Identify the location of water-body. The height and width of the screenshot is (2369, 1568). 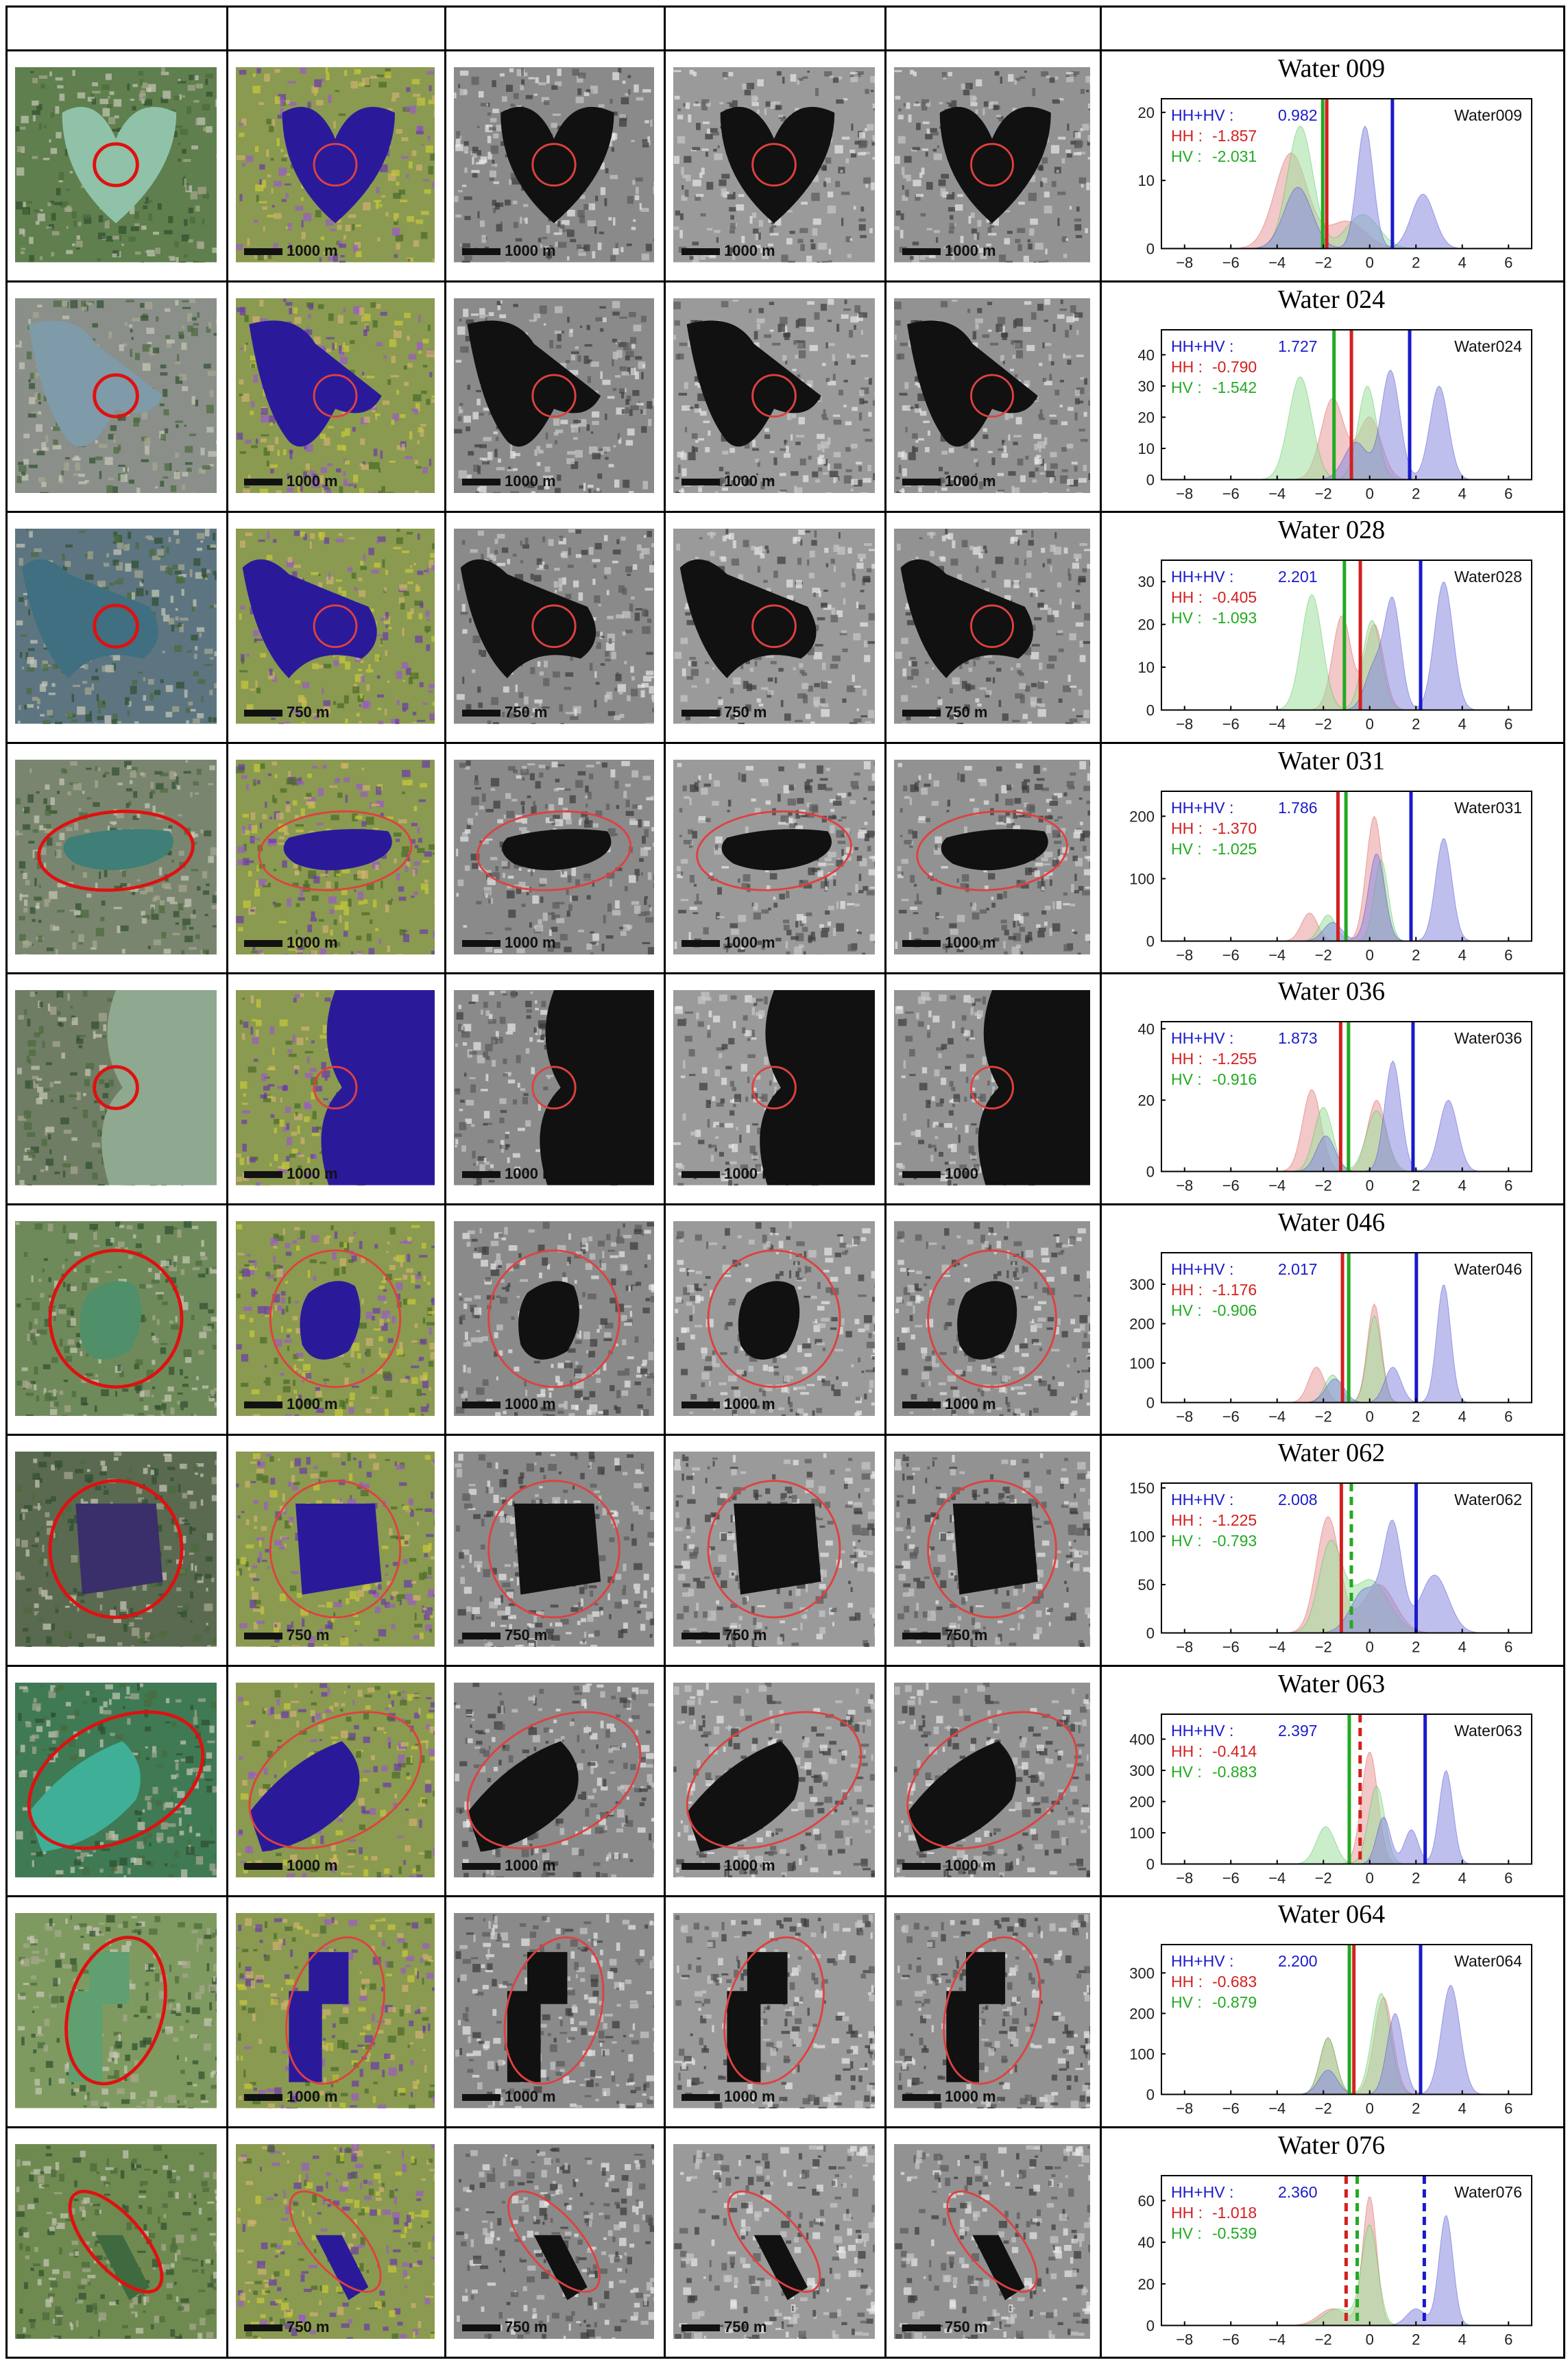
(753, 383).